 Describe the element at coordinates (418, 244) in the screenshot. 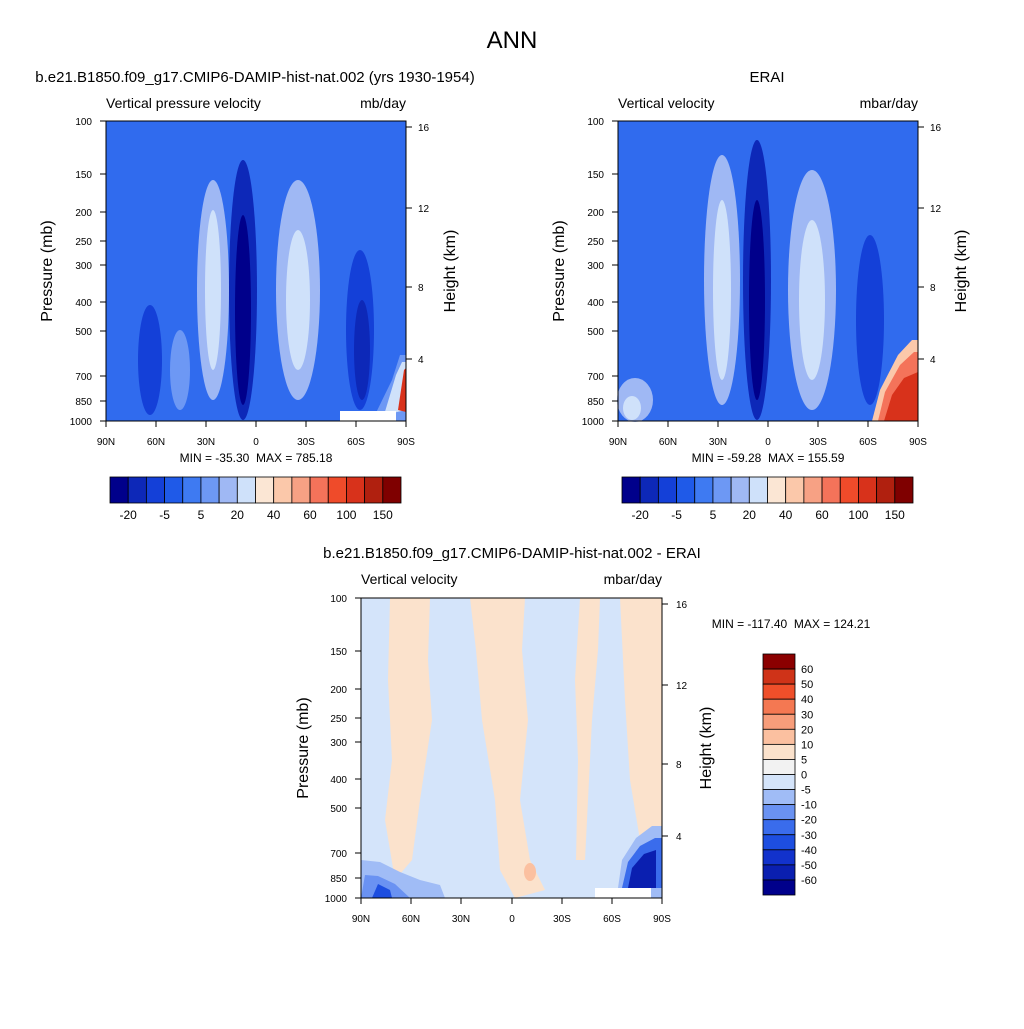

I see `y-axis-right: 16 12 8 4` at that location.